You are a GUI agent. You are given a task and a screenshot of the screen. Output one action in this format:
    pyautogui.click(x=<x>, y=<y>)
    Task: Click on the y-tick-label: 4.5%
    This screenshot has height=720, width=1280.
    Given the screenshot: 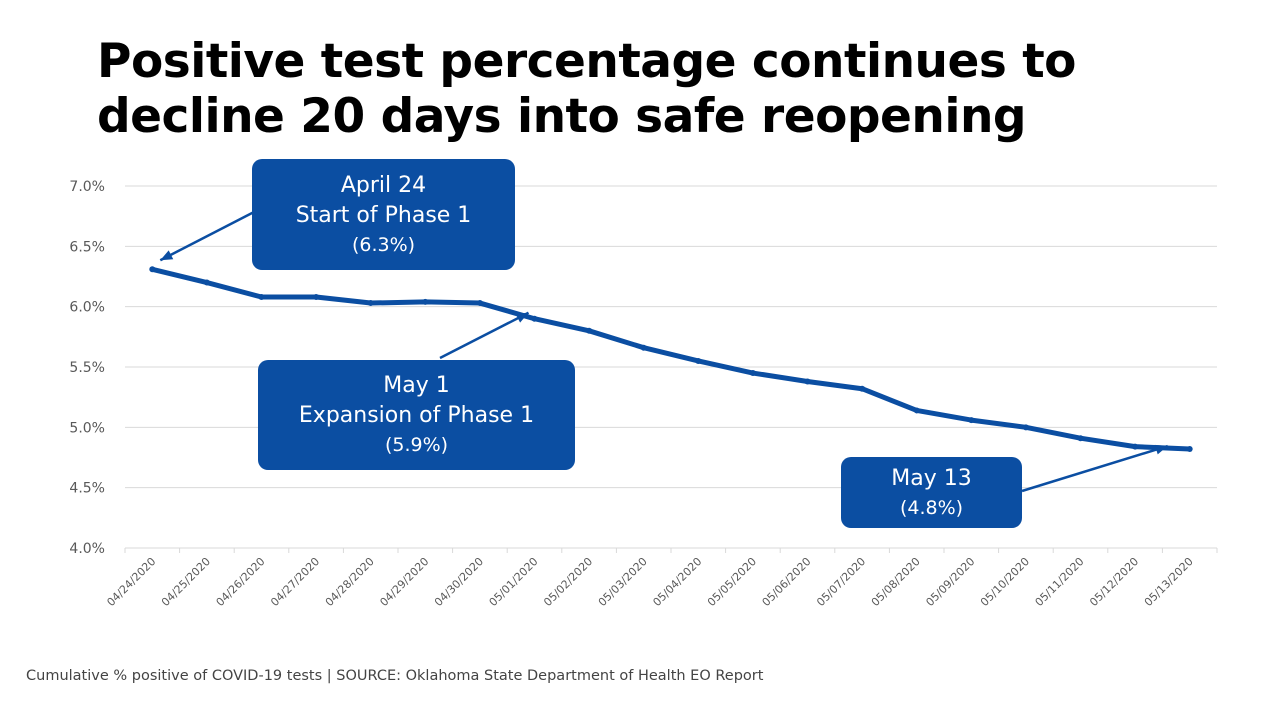 What is the action you would take?
    pyautogui.click(x=87, y=489)
    